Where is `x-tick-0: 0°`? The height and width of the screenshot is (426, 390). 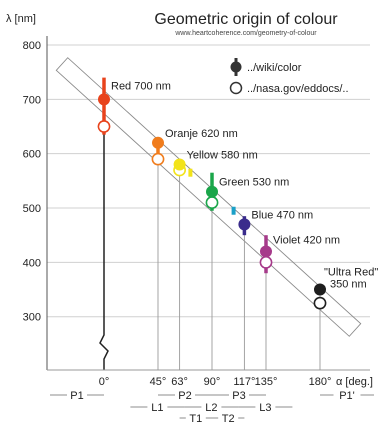
x-tick-0: 0° is located at coordinates (104, 382).